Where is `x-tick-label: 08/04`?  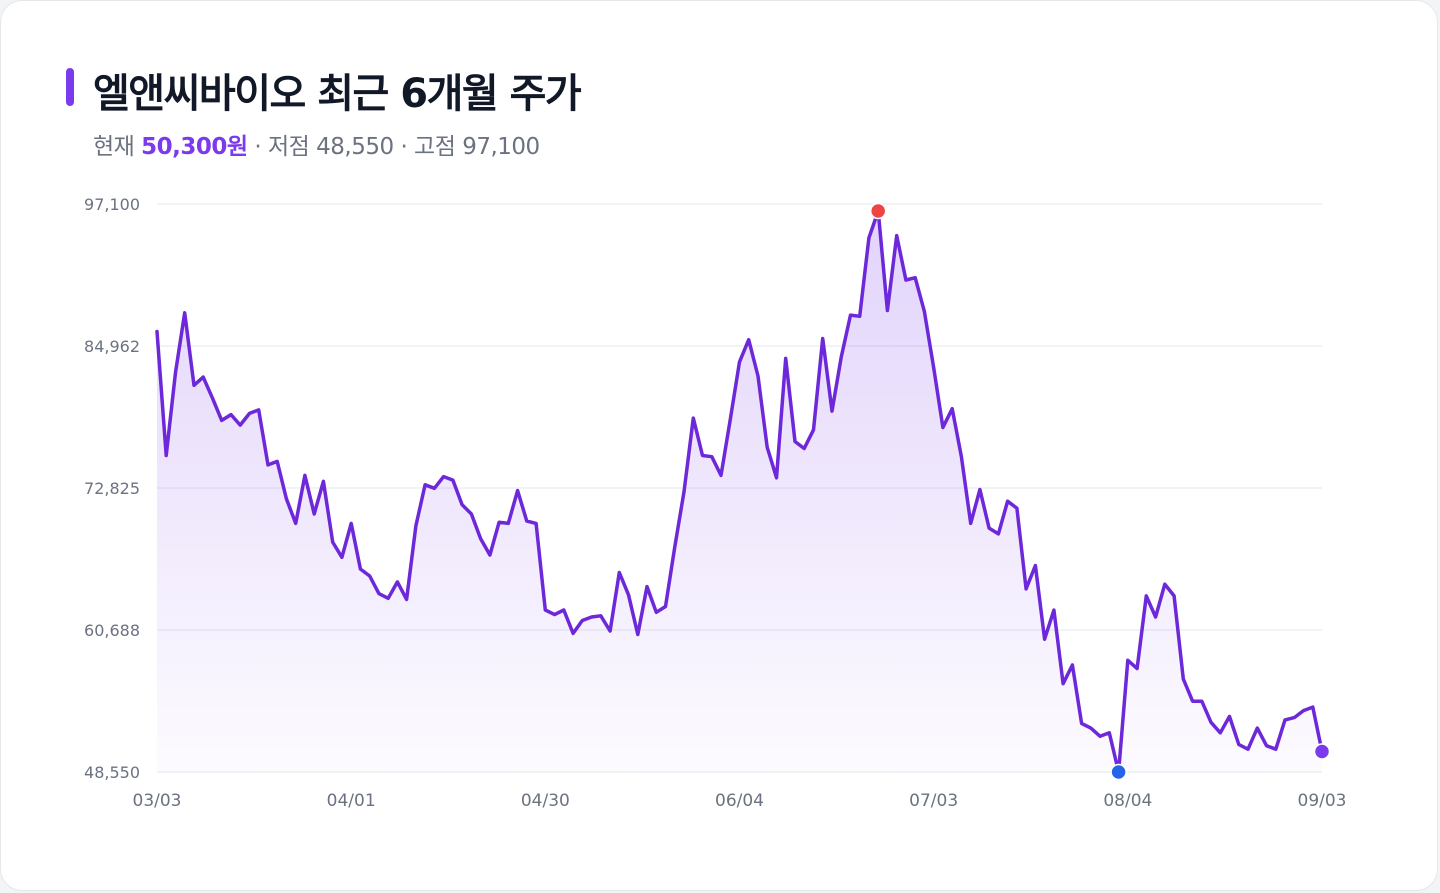 x-tick-label: 08/04 is located at coordinates (1127, 801).